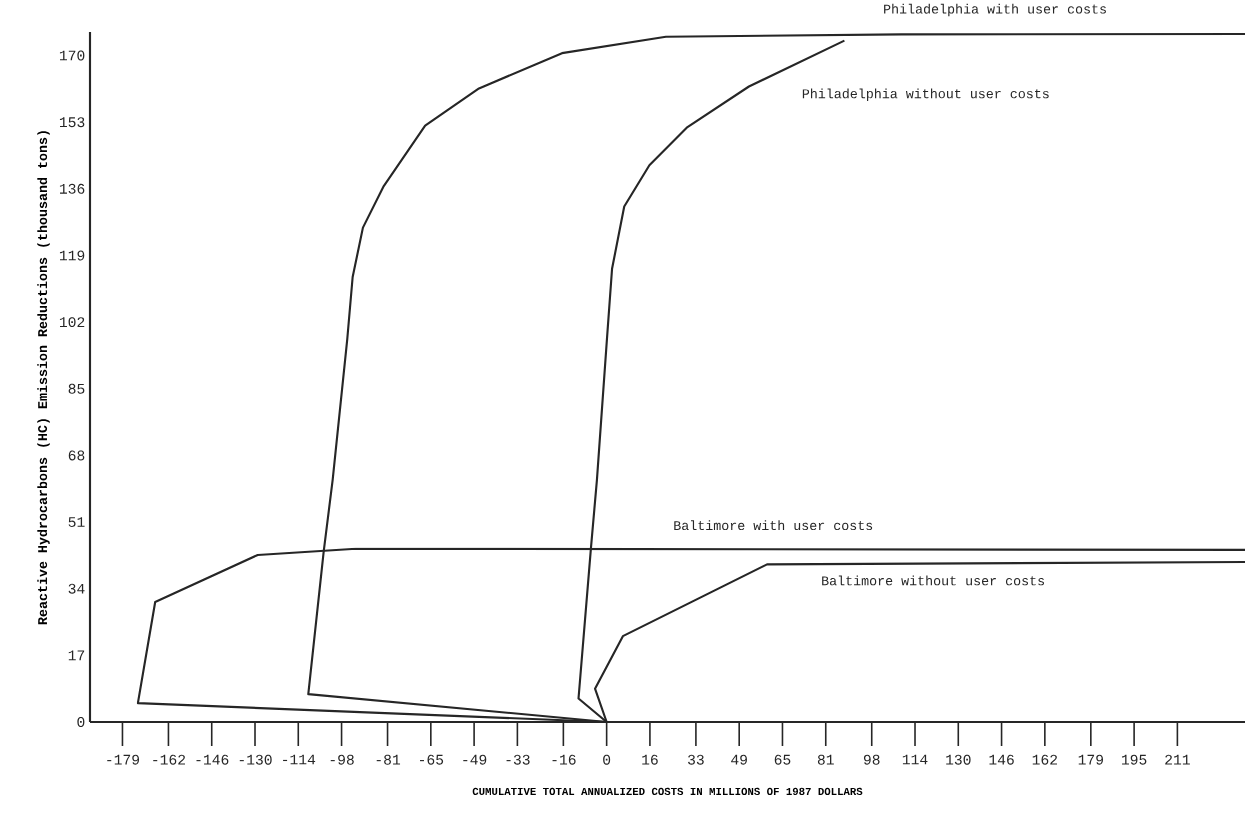 The height and width of the screenshot is (832, 1245). I want to click on x-tick-label: 162, so click(1044, 759).